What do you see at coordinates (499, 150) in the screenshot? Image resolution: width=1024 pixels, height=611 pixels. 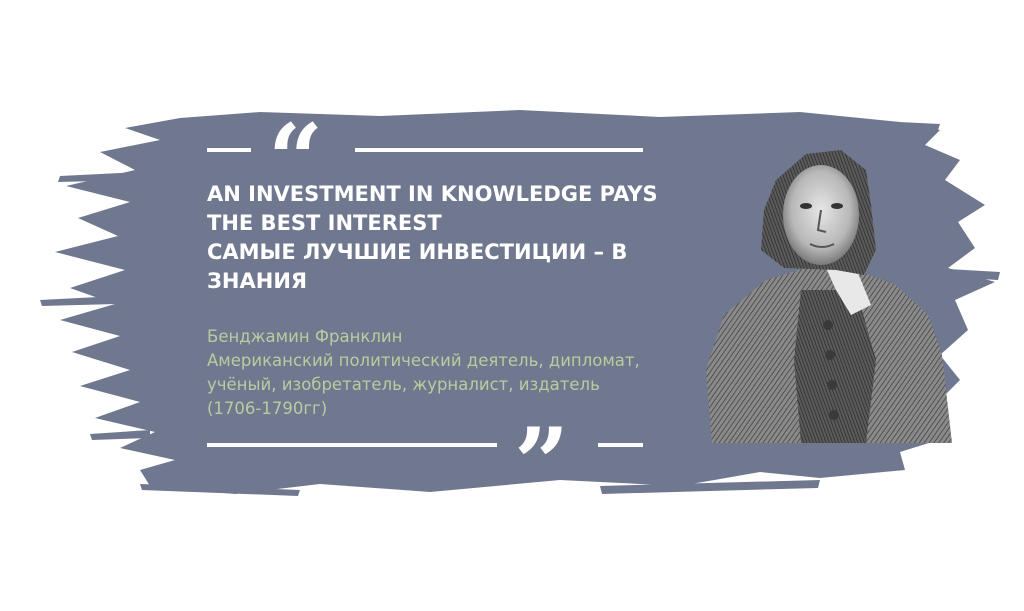 I see `top-right-rule` at bounding box center [499, 150].